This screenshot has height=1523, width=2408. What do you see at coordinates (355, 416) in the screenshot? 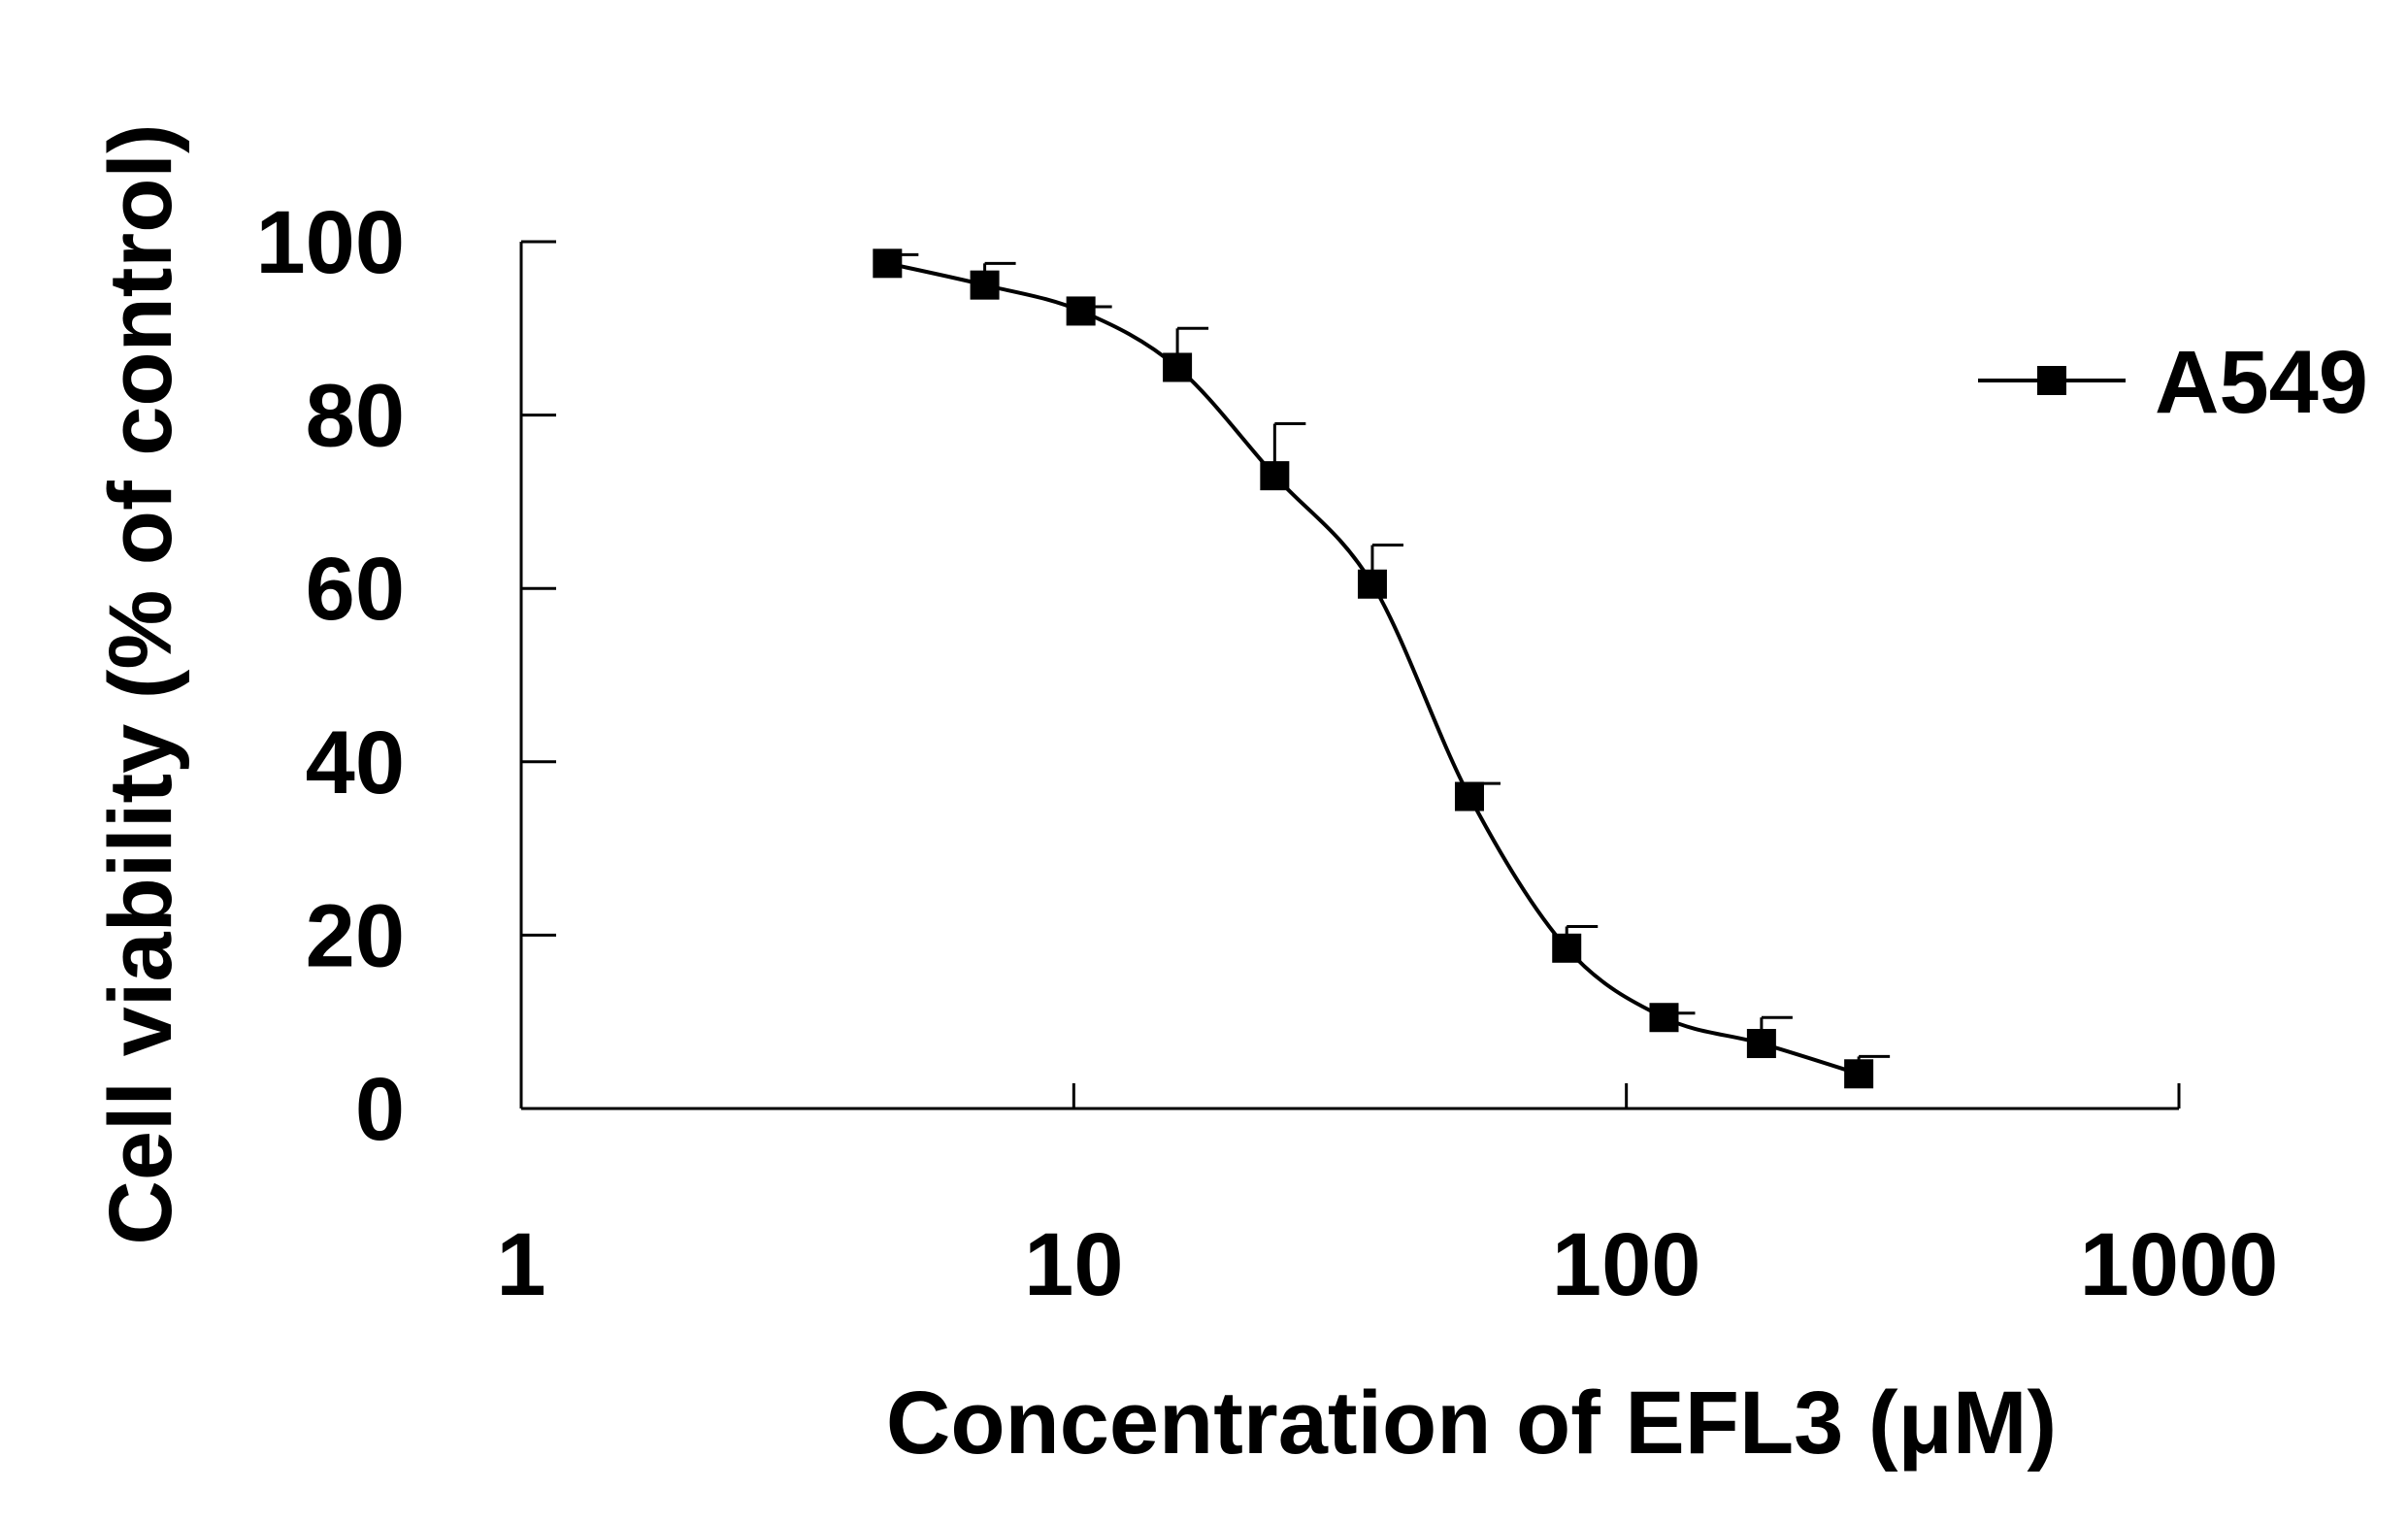
I see `y-tick-label: 80` at bounding box center [355, 416].